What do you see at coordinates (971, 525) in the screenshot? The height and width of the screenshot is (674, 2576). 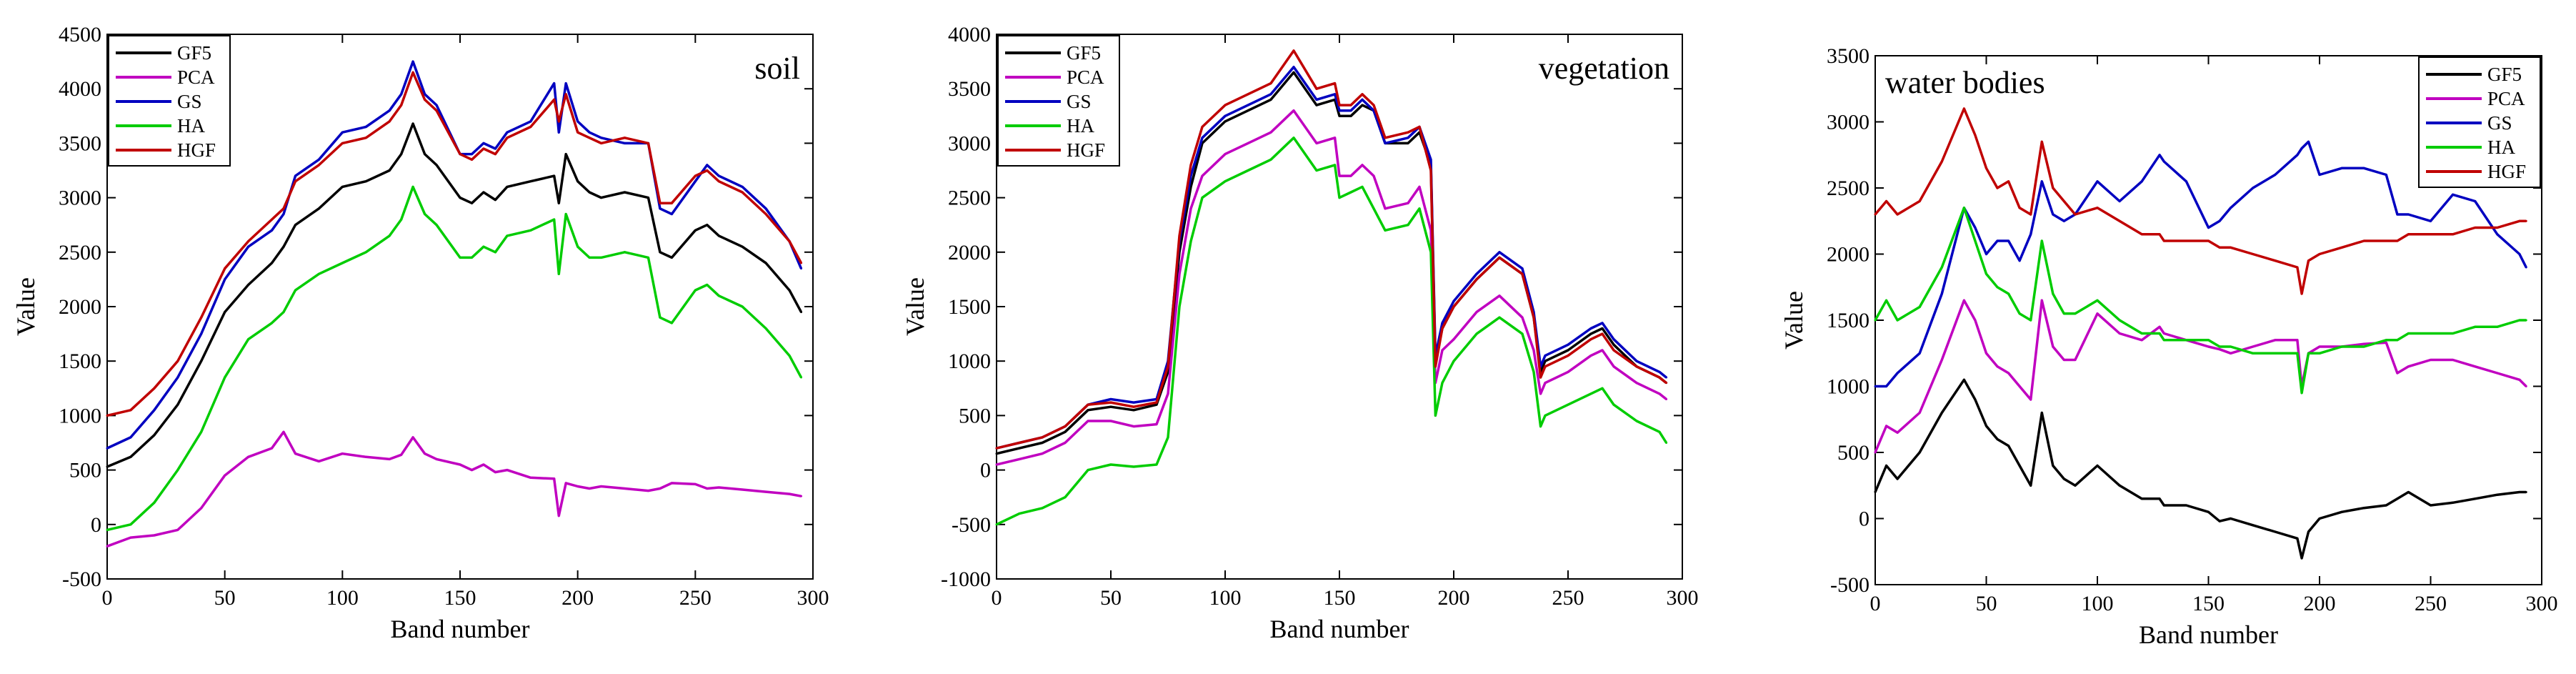 I see `vegetation-y-tick-label: -500` at bounding box center [971, 525].